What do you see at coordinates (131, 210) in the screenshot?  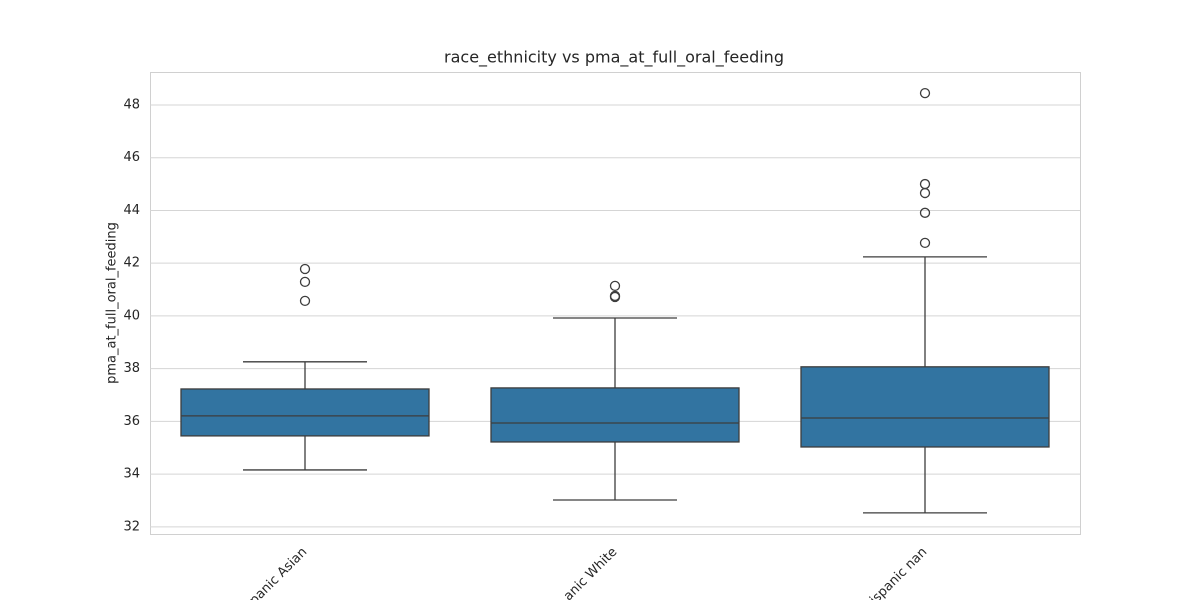 I see `y-tick-label: 44` at bounding box center [131, 210].